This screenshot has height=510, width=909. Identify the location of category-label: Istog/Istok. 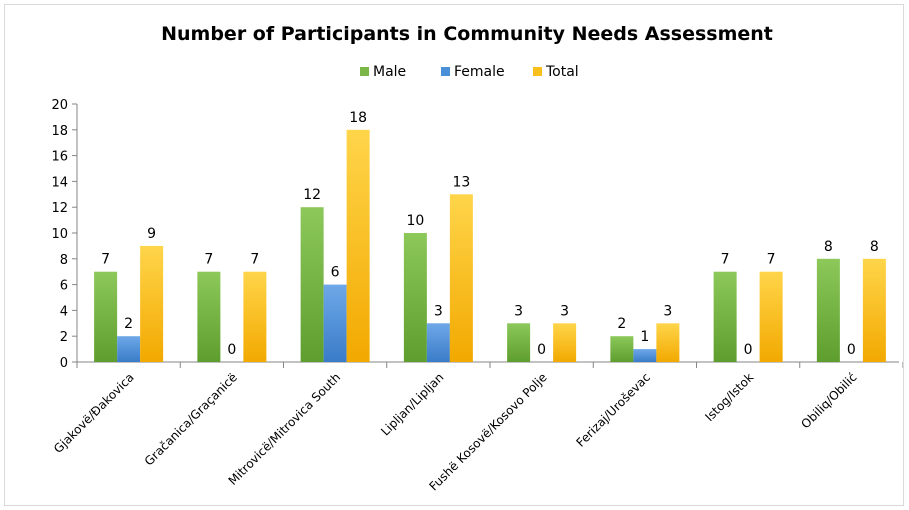
(729, 397).